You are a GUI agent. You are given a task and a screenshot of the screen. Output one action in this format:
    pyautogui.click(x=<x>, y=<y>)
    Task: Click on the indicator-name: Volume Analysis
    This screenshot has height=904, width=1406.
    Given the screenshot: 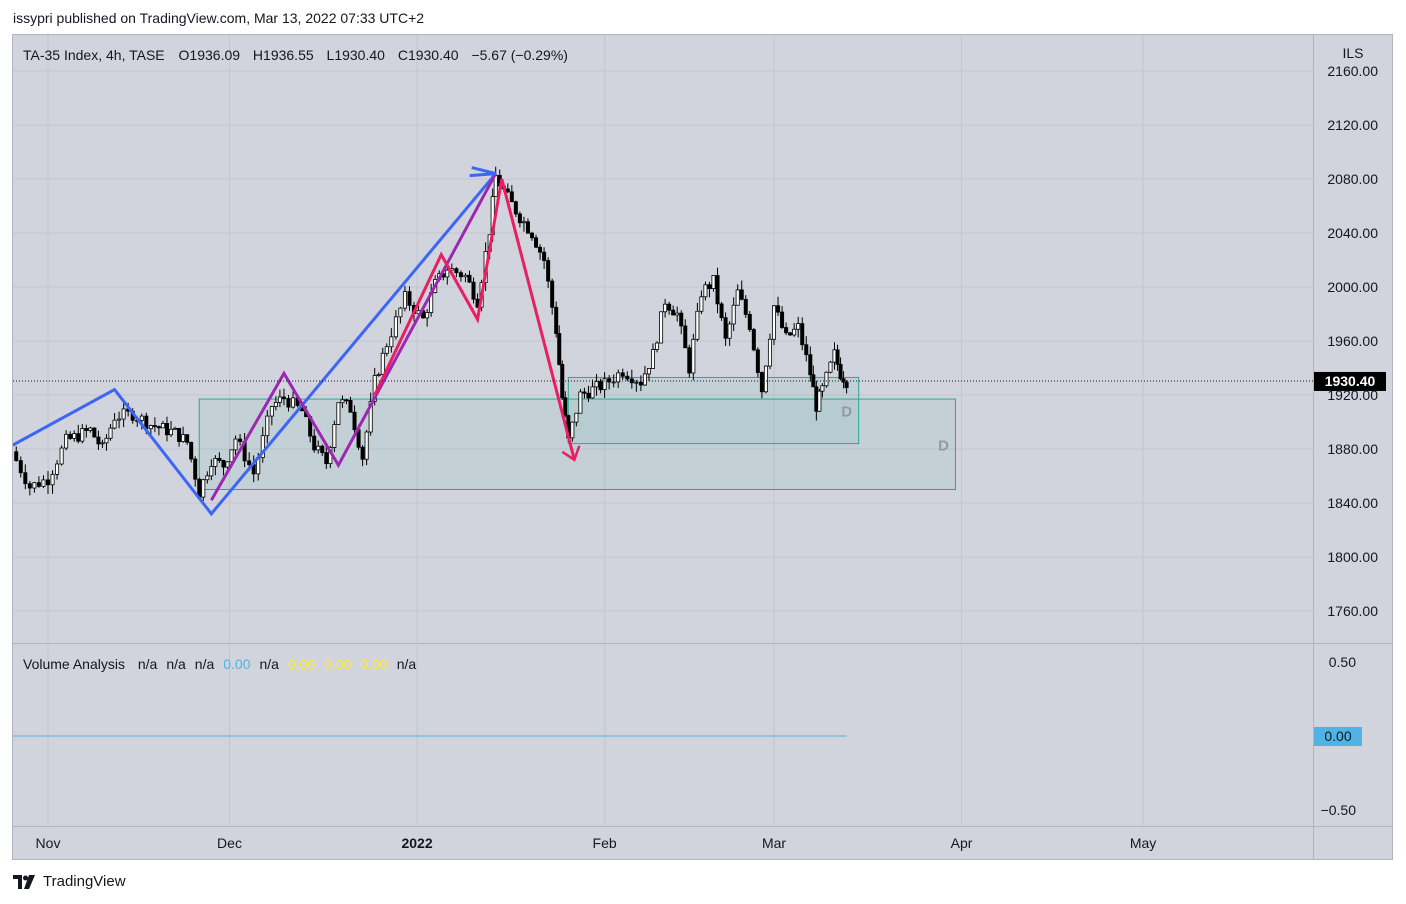 What is the action you would take?
    pyautogui.click(x=74, y=664)
    